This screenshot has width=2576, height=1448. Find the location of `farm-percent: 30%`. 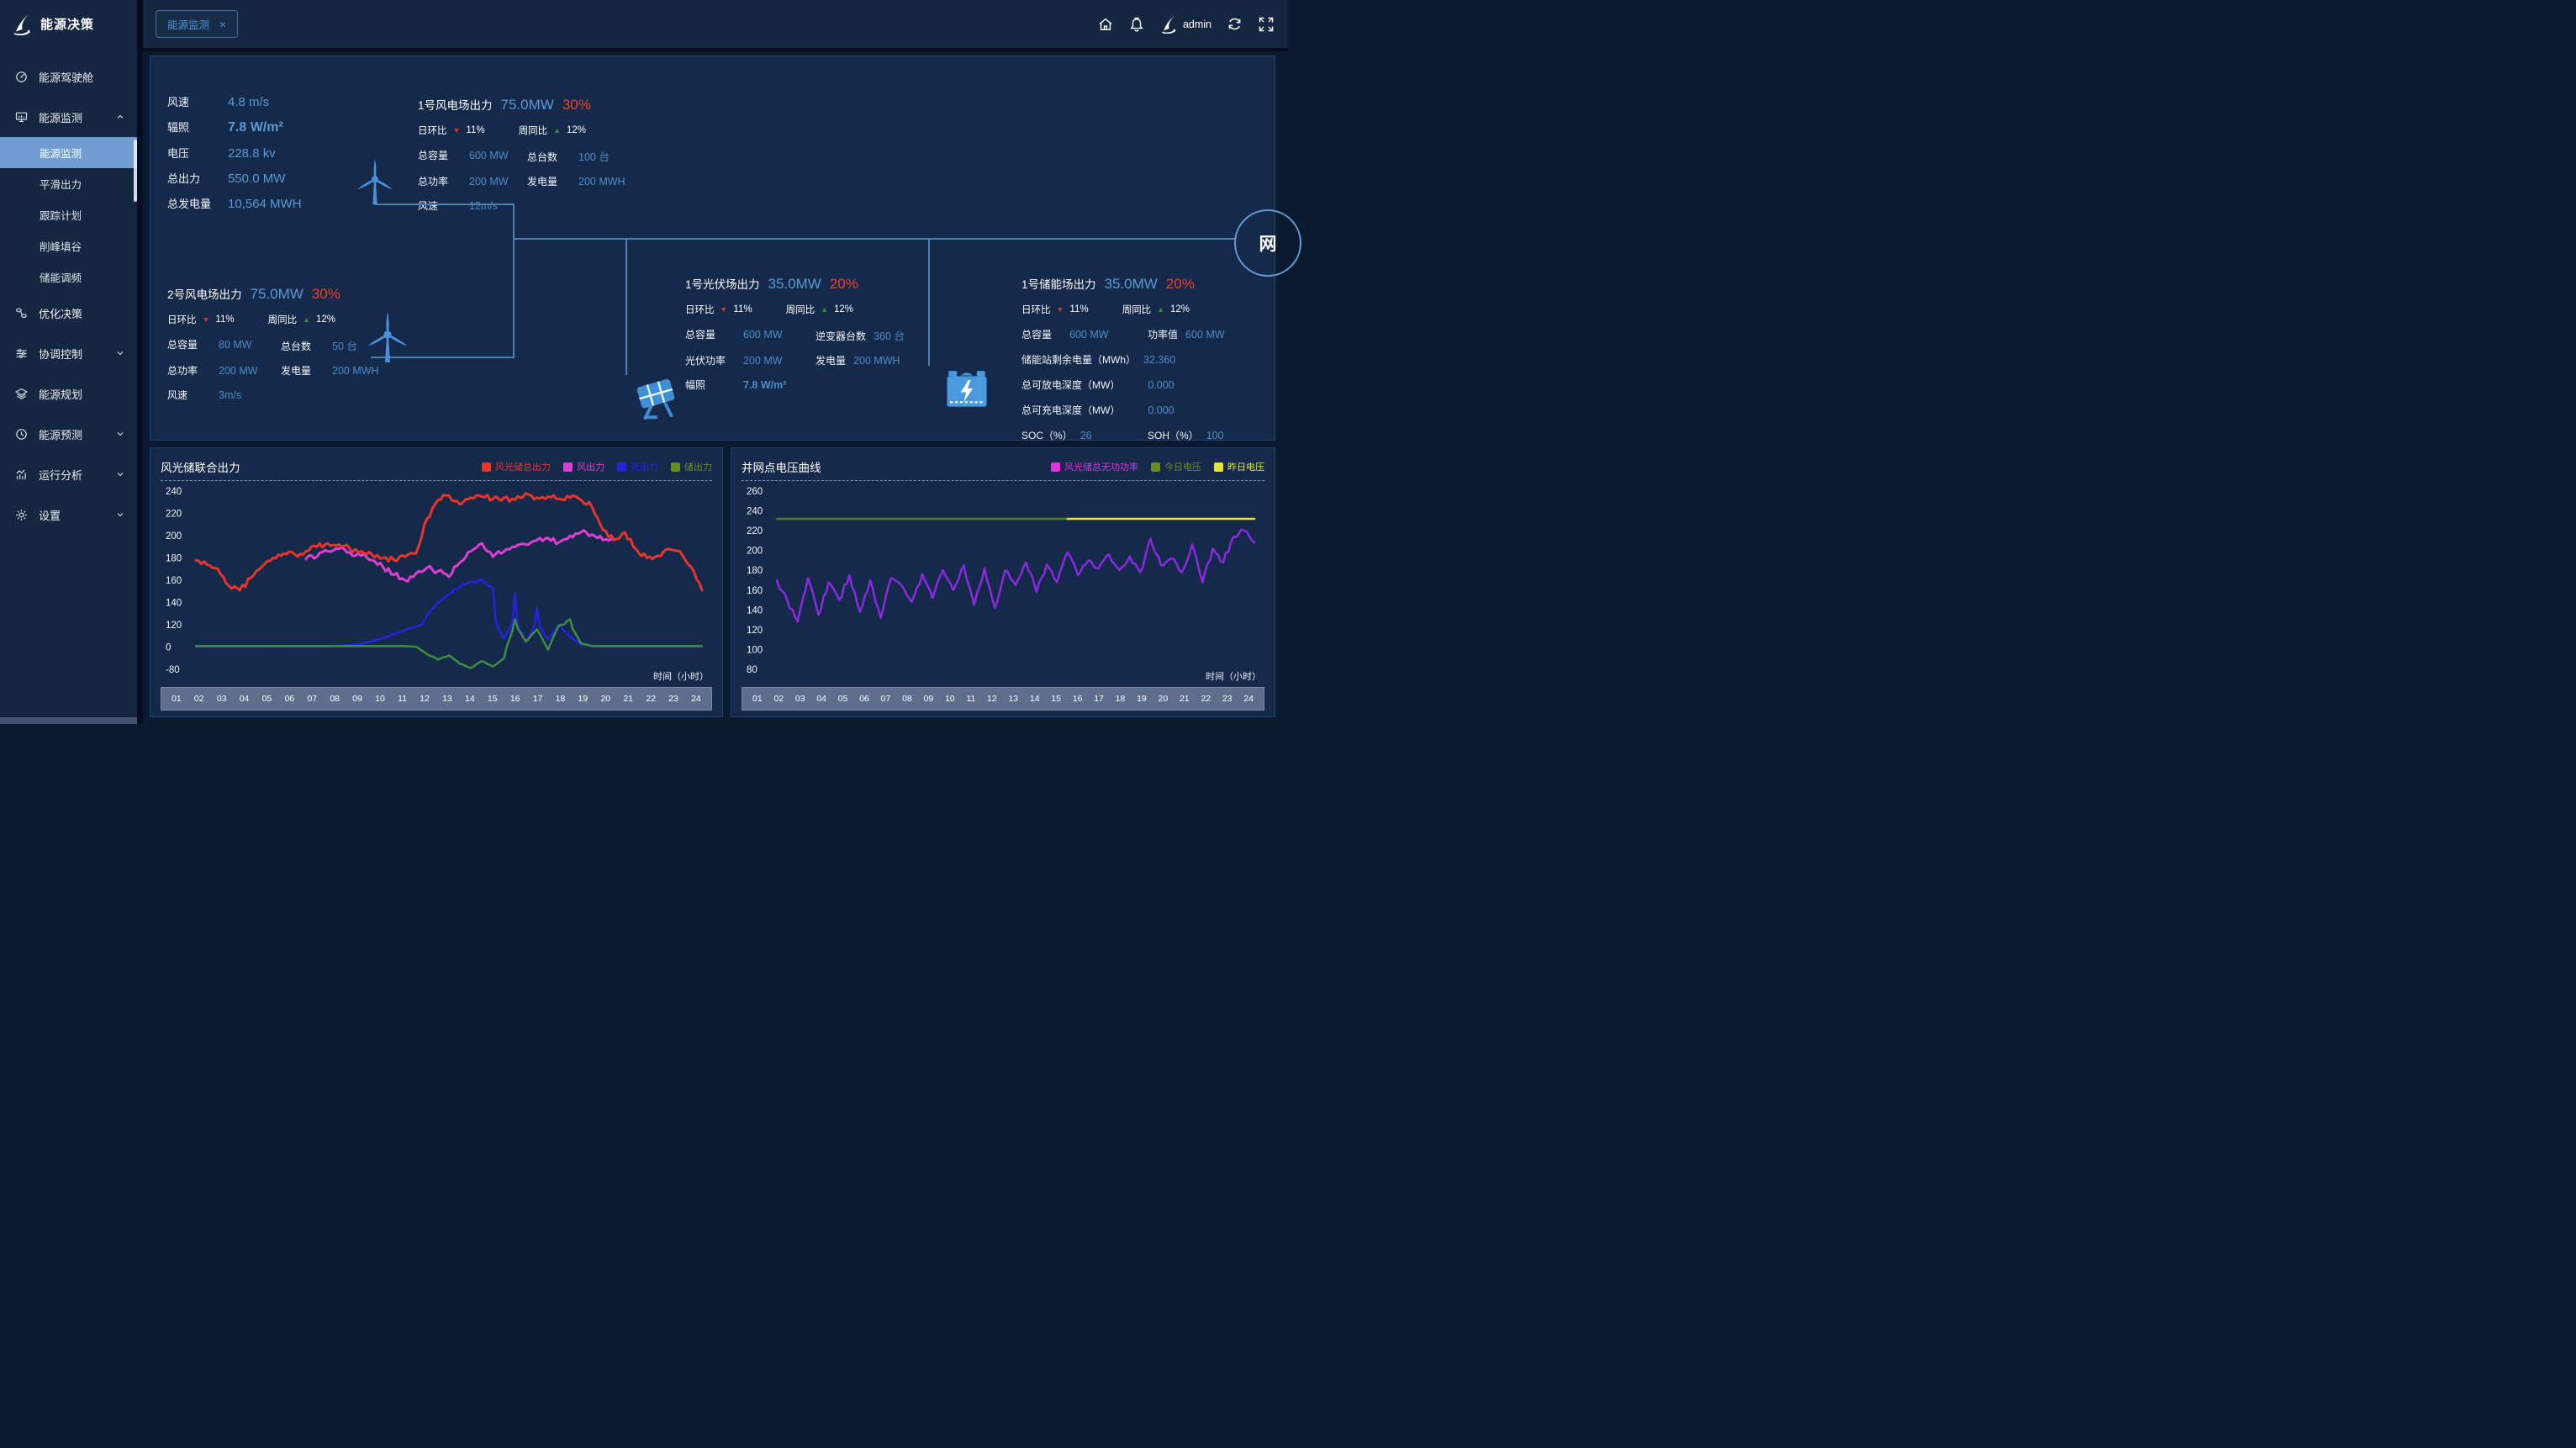

farm-percent: 30% is located at coordinates (576, 105).